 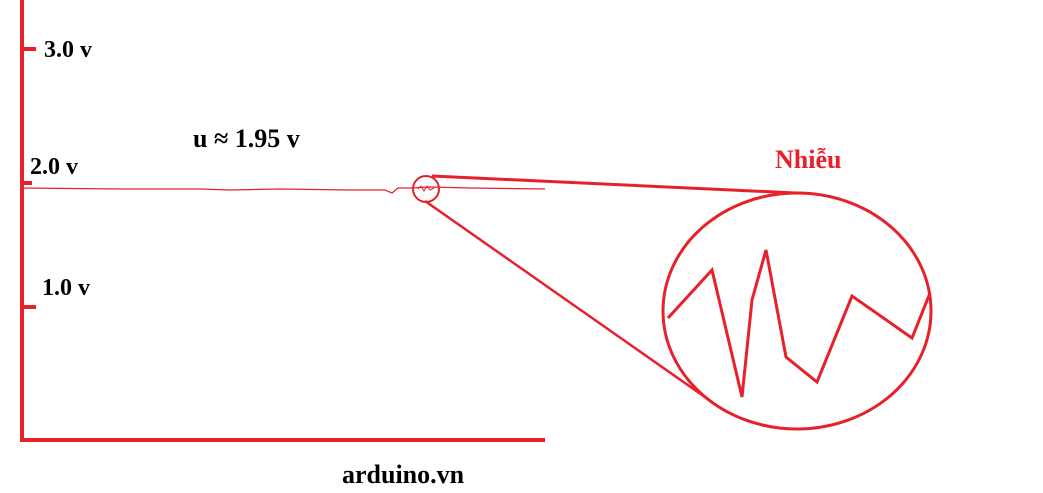 I want to click on site-credit: arduino.vn, so click(x=403, y=474).